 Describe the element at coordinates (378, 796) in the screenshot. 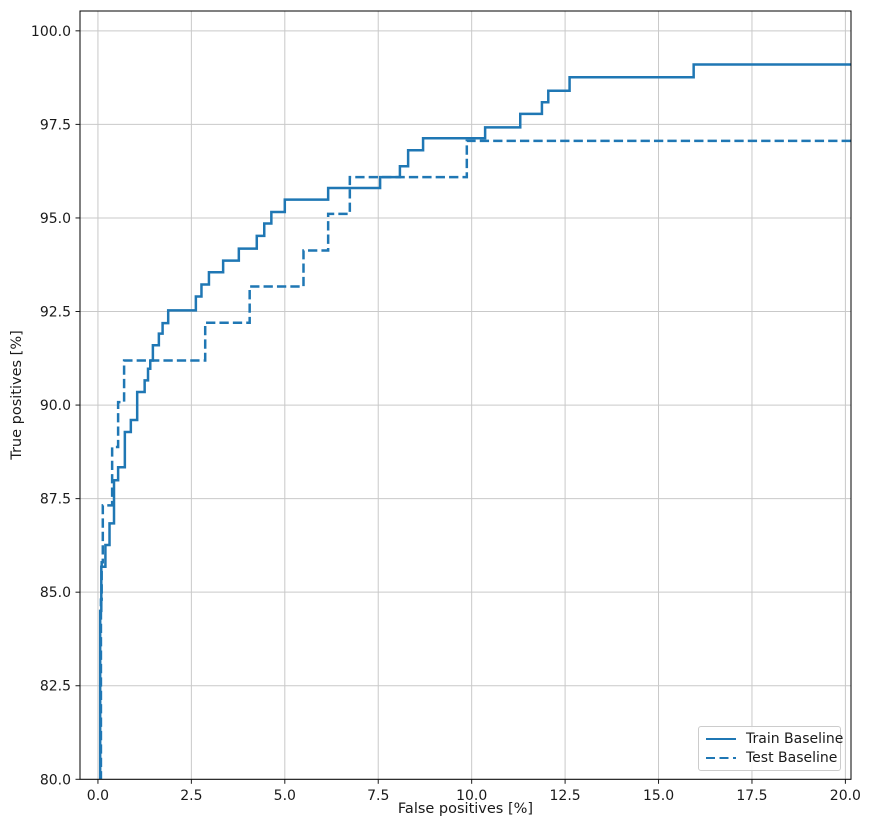

I see `x-tick-label: 7.5` at that location.